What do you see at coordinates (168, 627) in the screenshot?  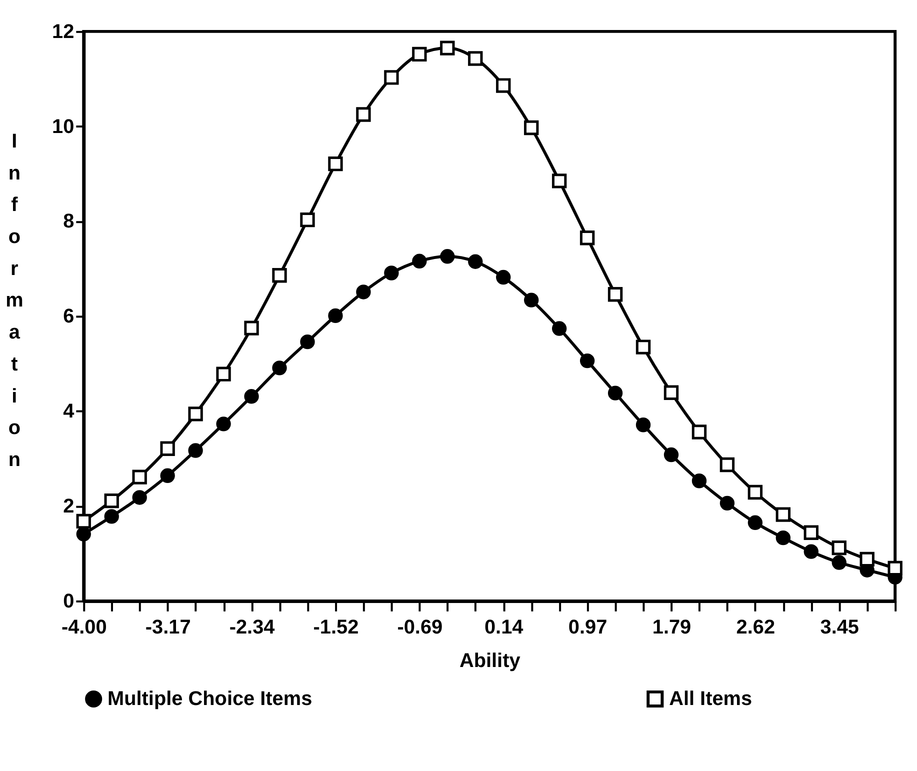 I see `x-tick-label: -3.17` at bounding box center [168, 627].